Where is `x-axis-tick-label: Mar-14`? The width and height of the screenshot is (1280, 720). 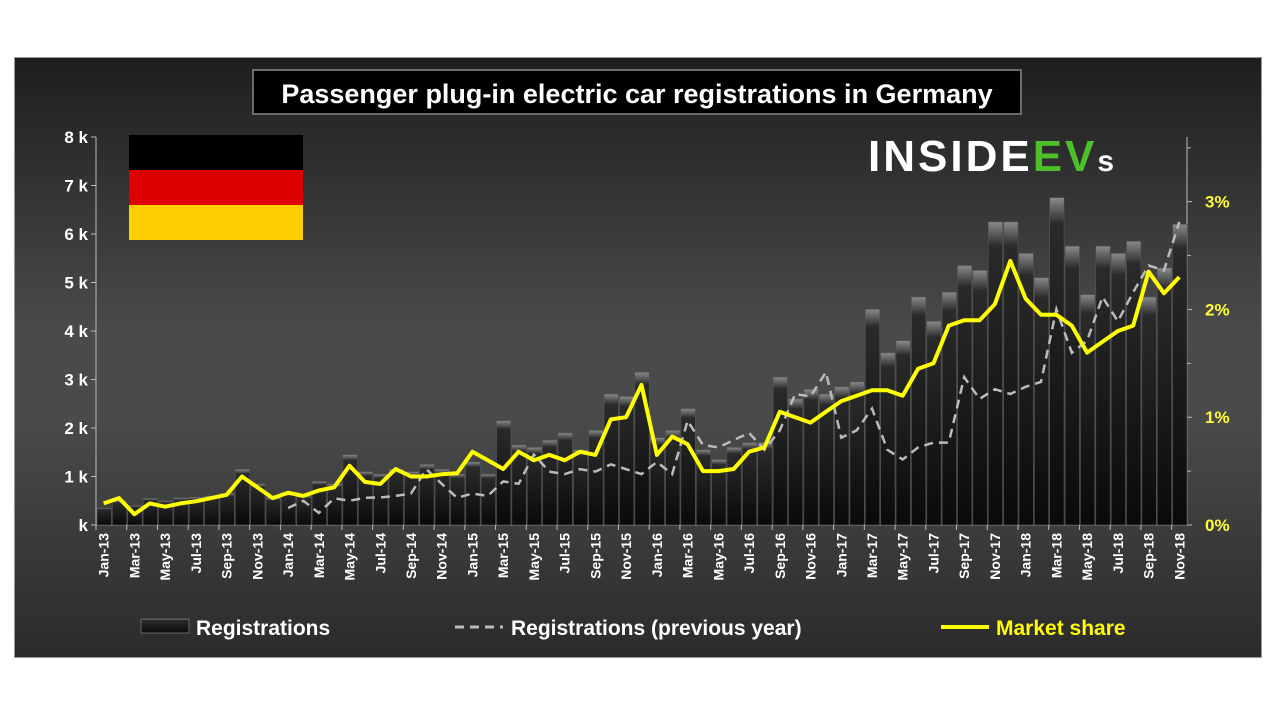 x-axis-tick-label: Mar-14 is located at coordinates (319, 555).